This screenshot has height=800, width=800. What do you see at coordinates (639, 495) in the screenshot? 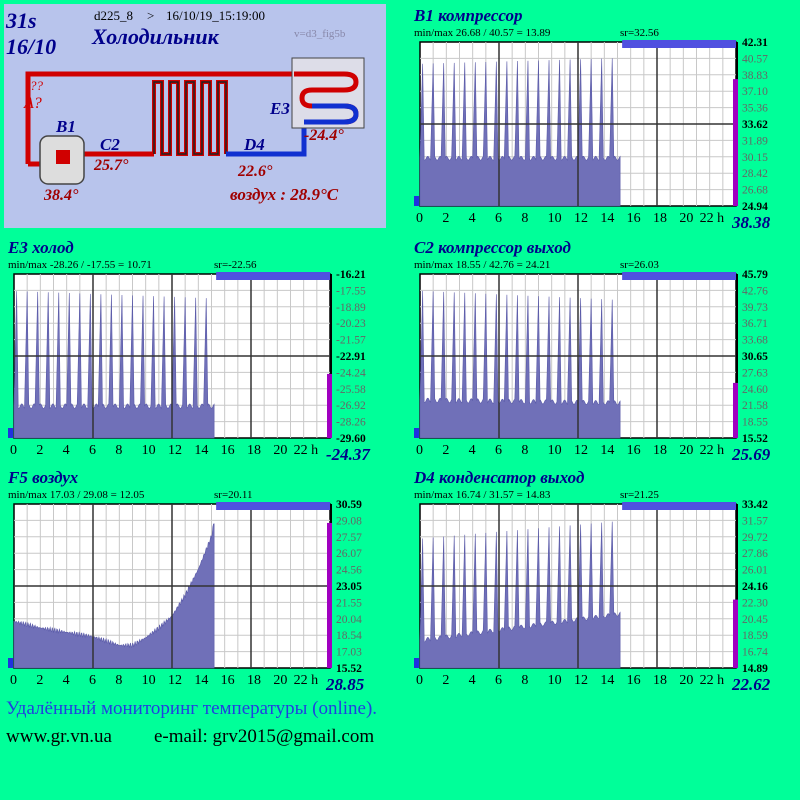
I see `chart-sr-d4: sr=21.25` at bounding box center [639, 495].